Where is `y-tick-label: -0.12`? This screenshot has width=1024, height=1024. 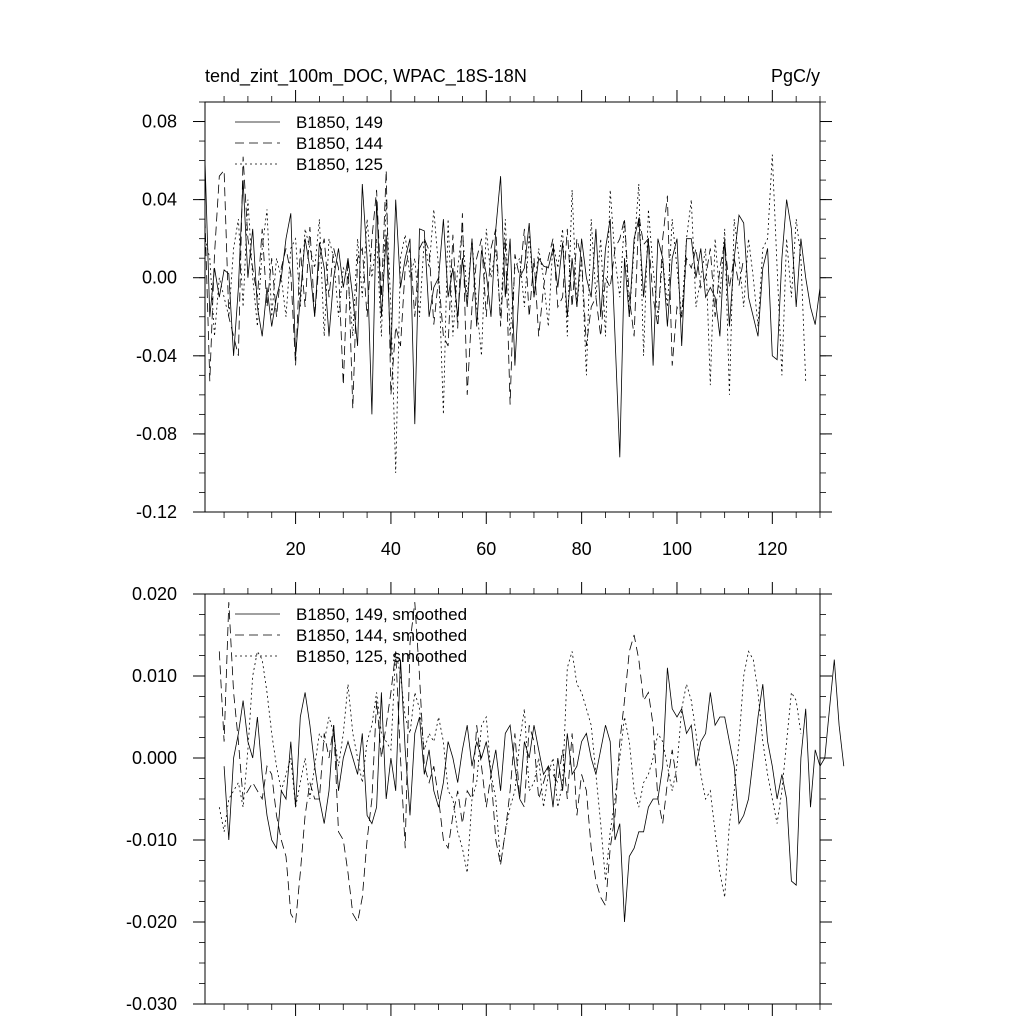 y-tick-label: -0.12 is located at coordinates (156, 512).